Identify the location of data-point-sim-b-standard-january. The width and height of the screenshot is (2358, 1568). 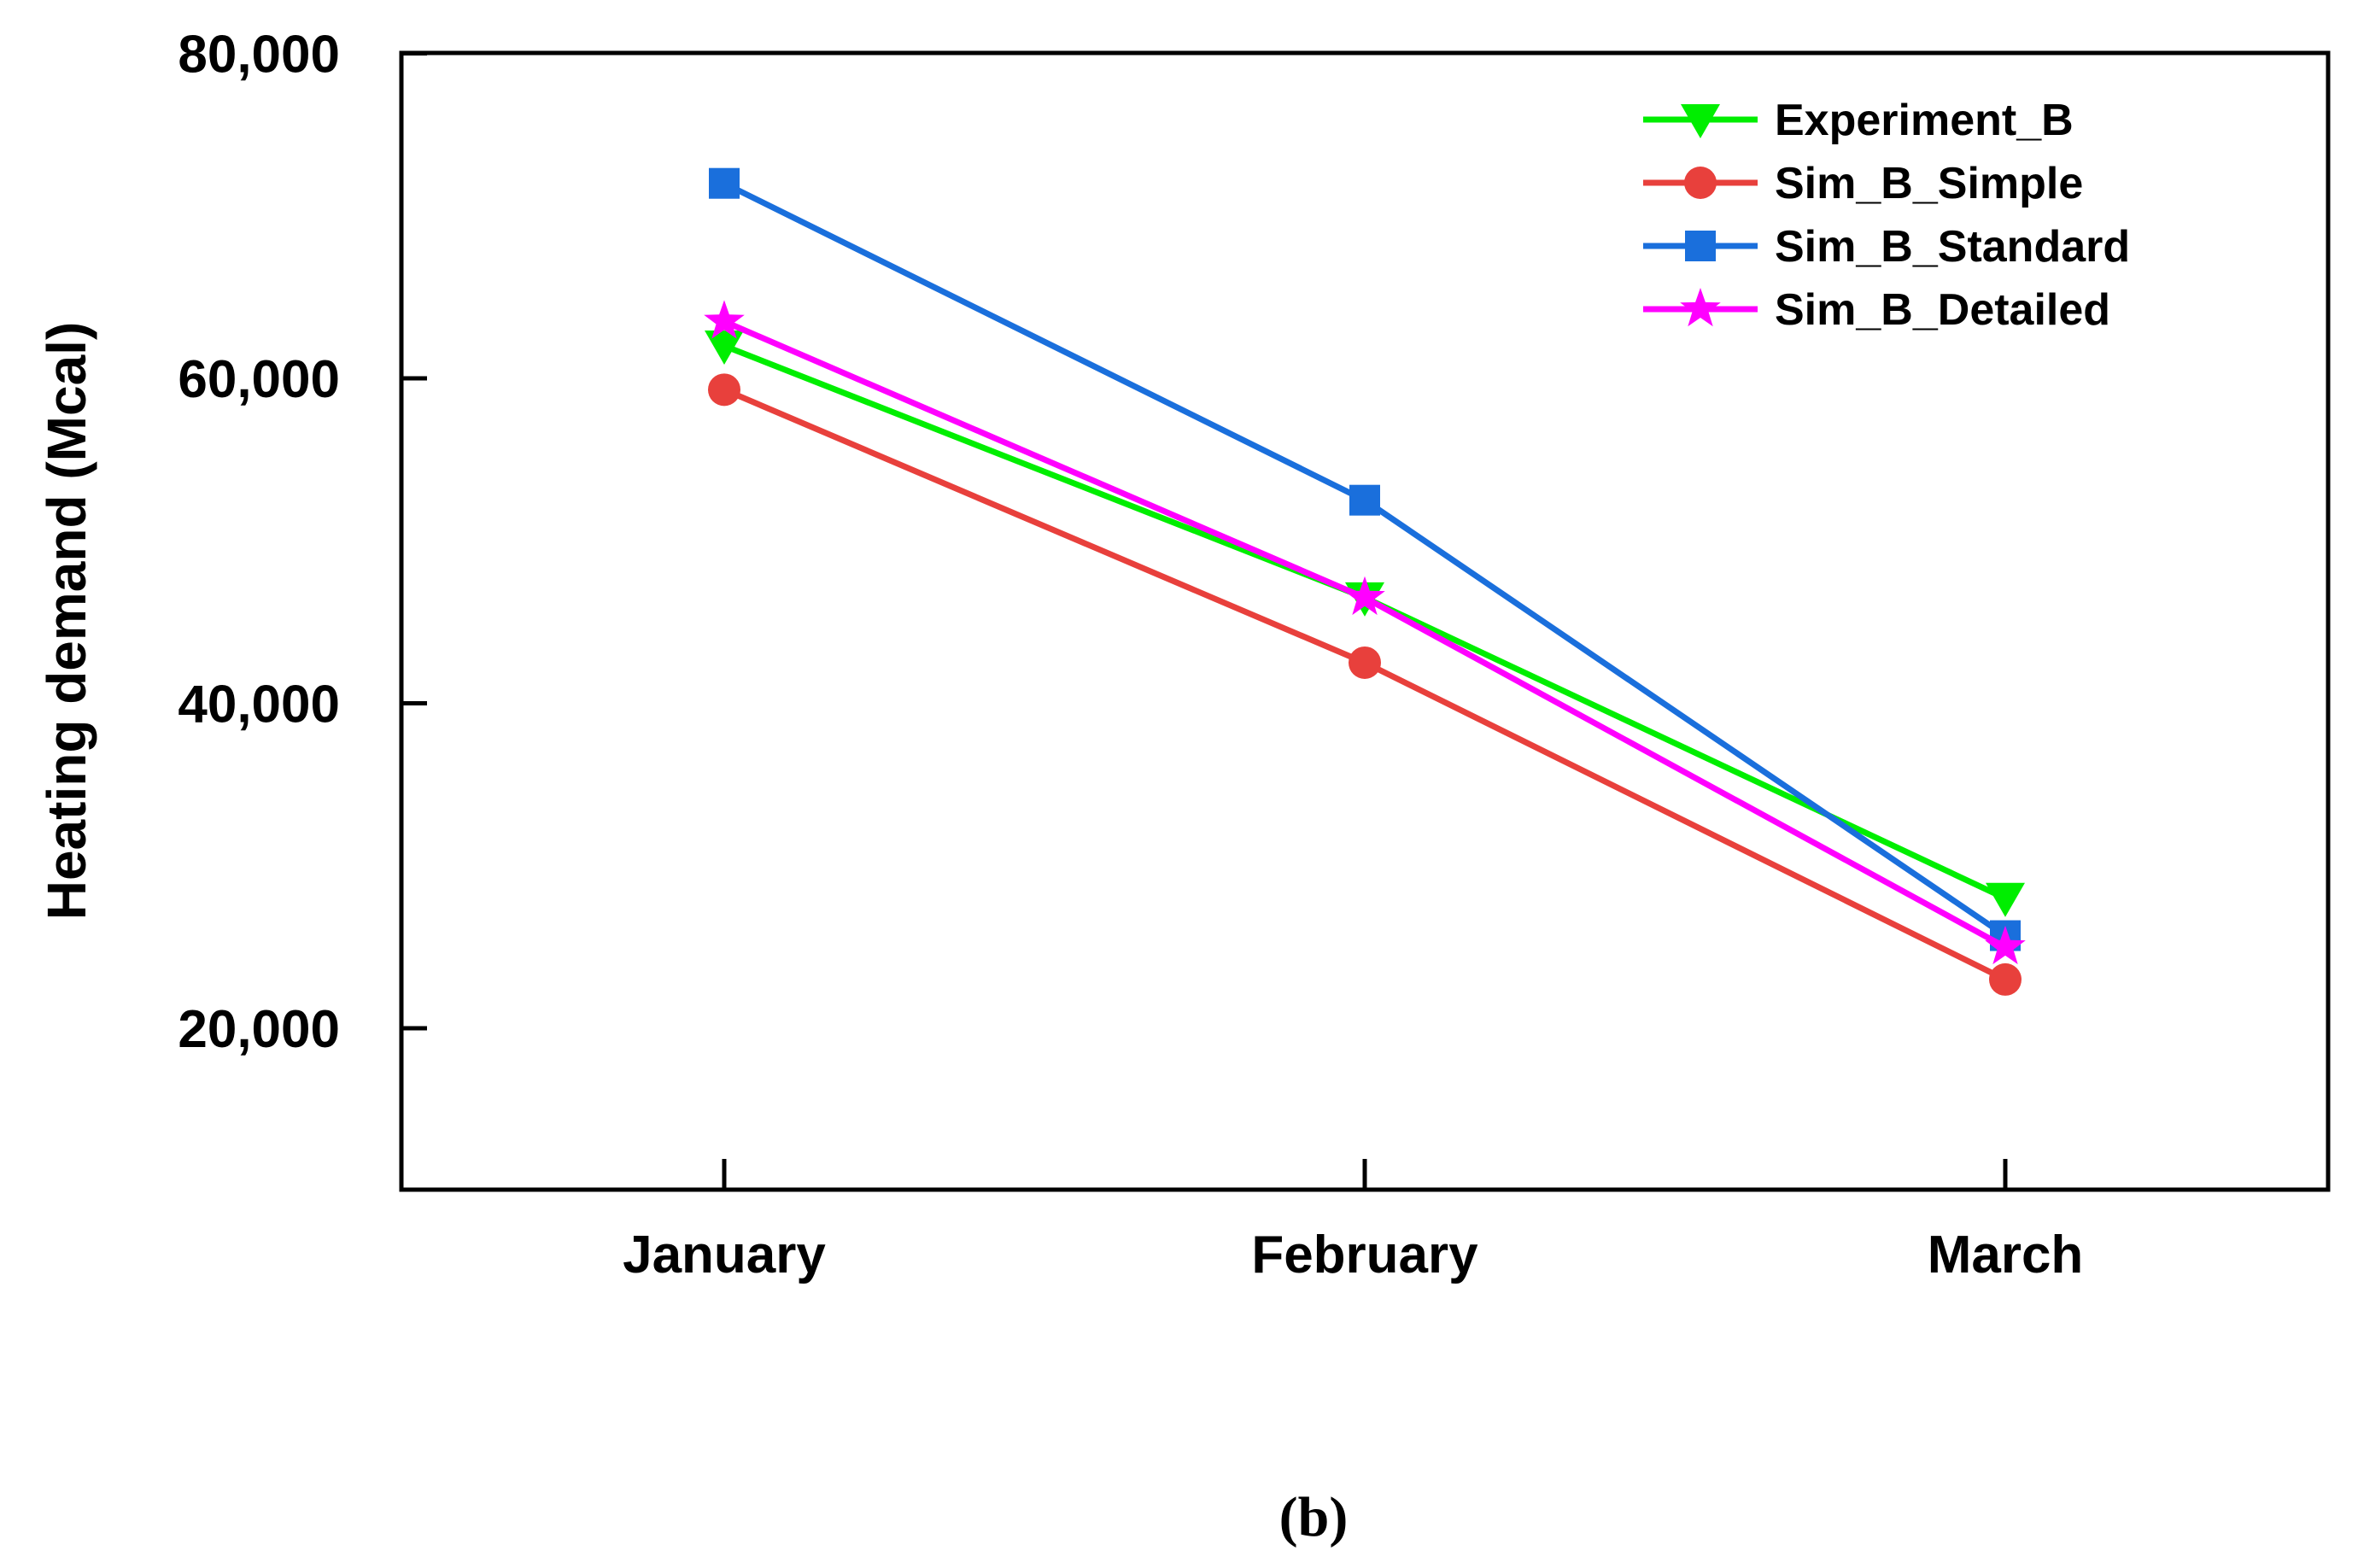
(724, 183).